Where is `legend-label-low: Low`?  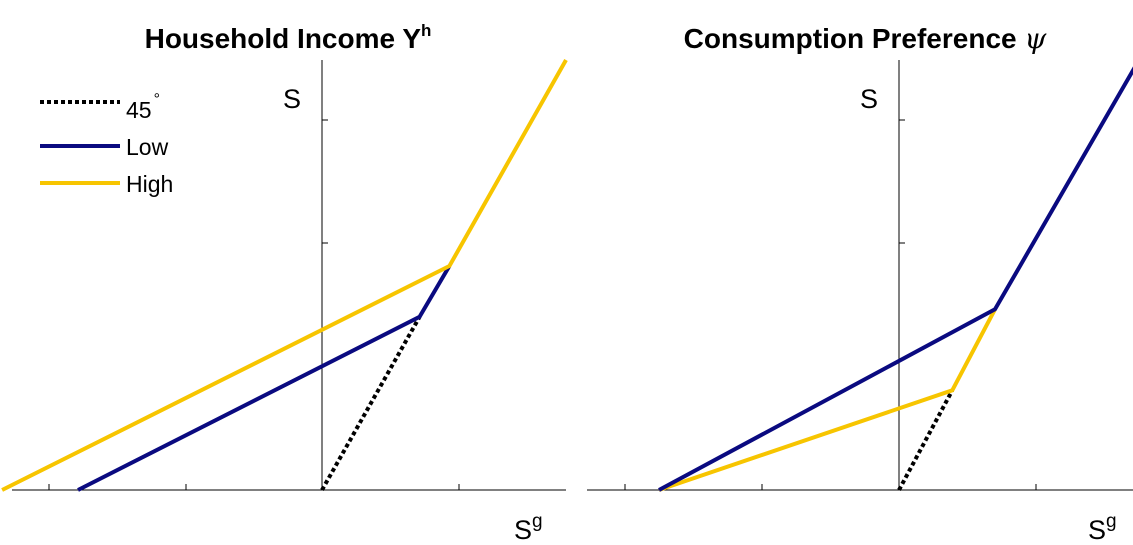
legend-label-low: Low is located at coordinates (147, 147).